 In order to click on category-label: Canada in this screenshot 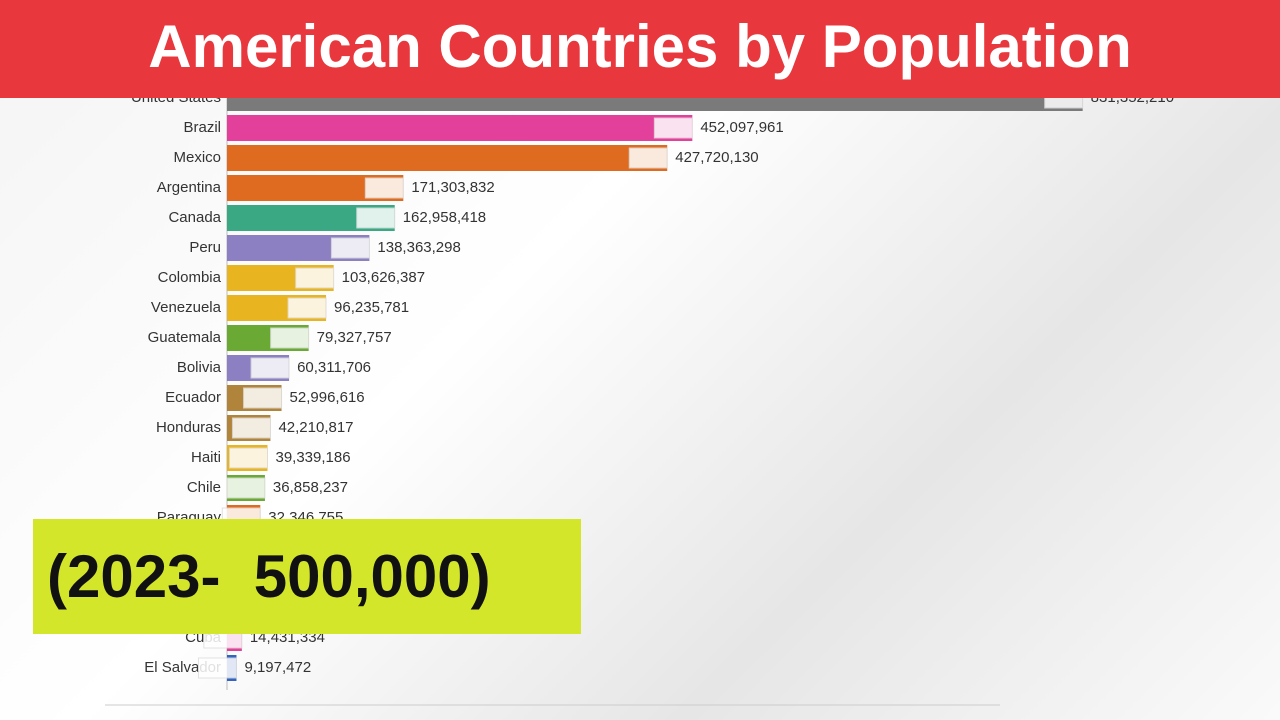, I will do `click(194, 217)`.